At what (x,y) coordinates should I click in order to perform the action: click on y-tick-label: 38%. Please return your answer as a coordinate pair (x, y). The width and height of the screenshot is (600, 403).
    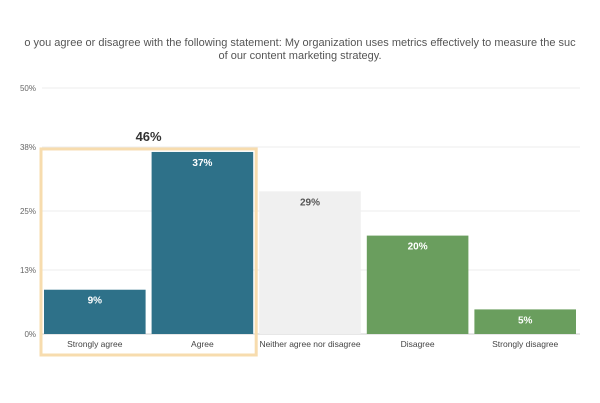
    Looking at the image, I should click on (28, 147).